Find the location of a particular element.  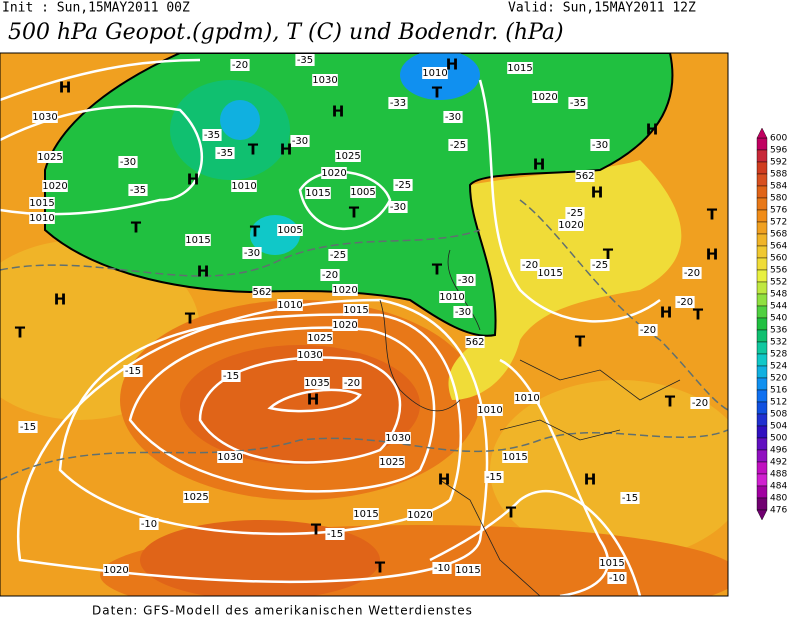

colorbar-label: 532 is located at coordinates (778, 343).